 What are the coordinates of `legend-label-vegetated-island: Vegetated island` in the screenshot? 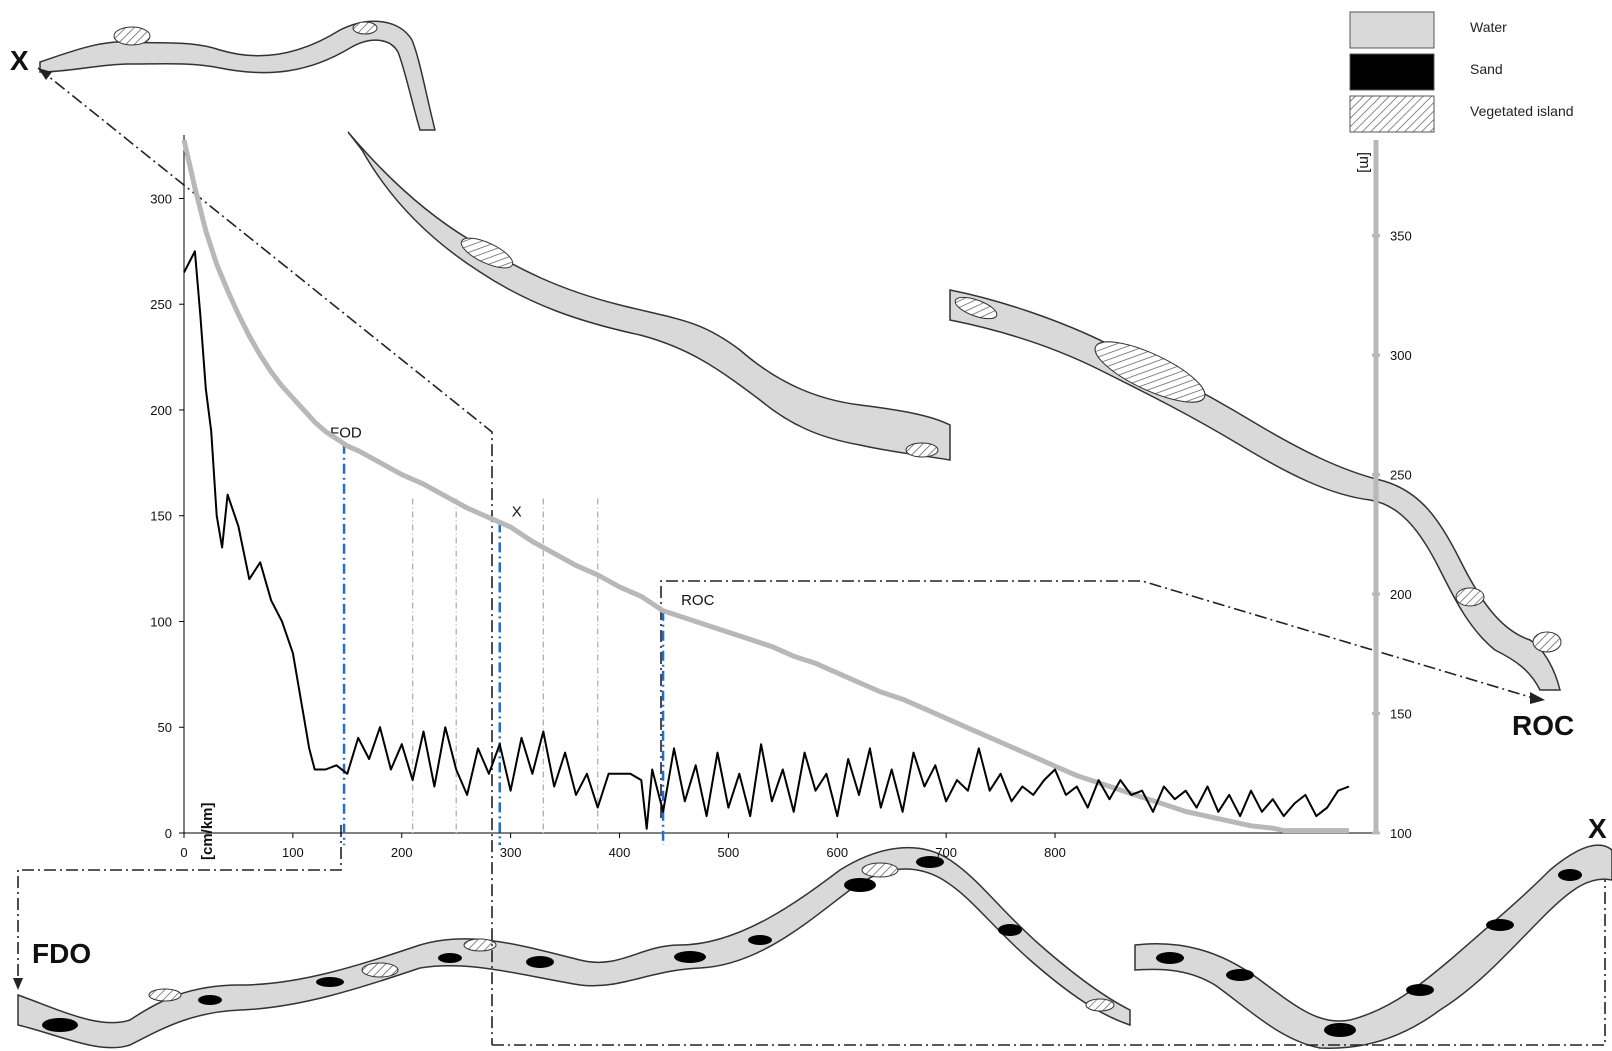 It's located at (1522, 111).